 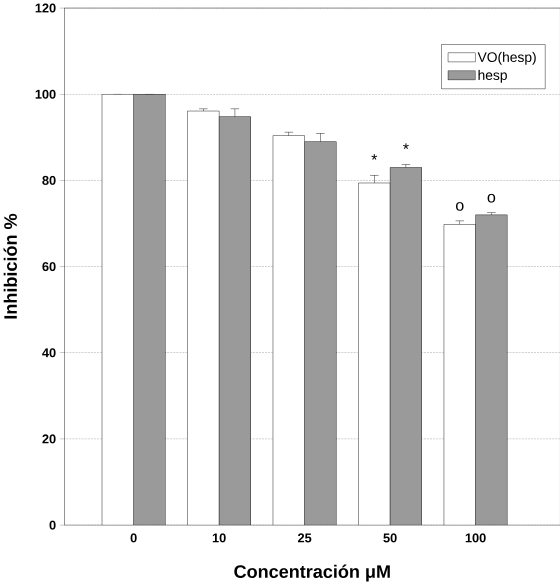 What do you see at coordinates (49, 180) in the screenshot?
I see `y-tick-label: 80` at bounding box center [49, 180].